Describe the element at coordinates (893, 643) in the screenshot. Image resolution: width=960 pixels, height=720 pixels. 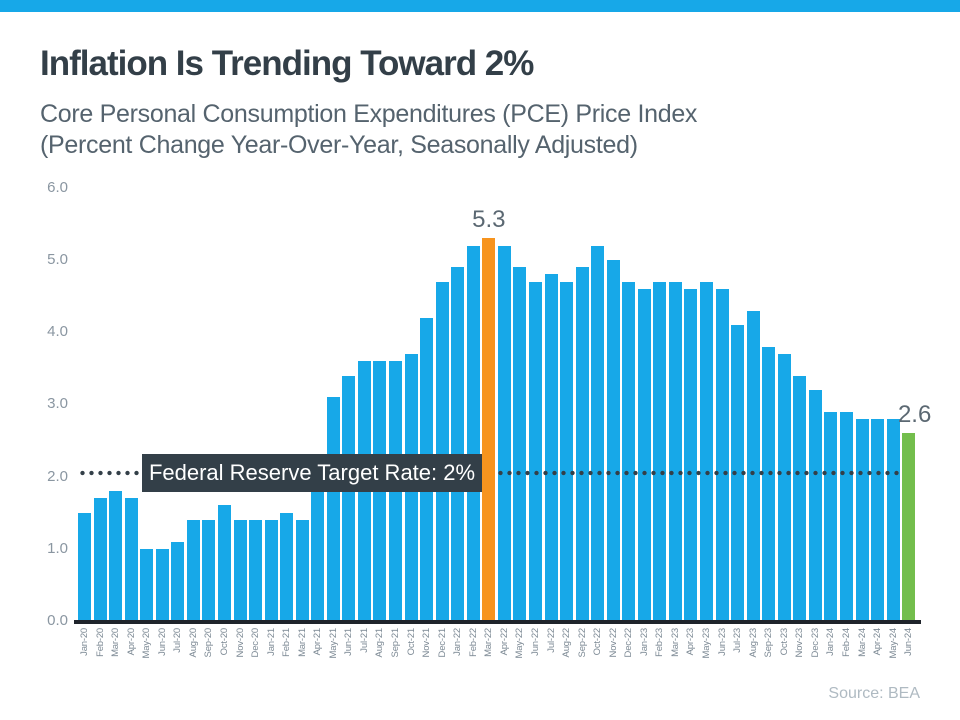
I see `x-tick-label: May-24` at that location.